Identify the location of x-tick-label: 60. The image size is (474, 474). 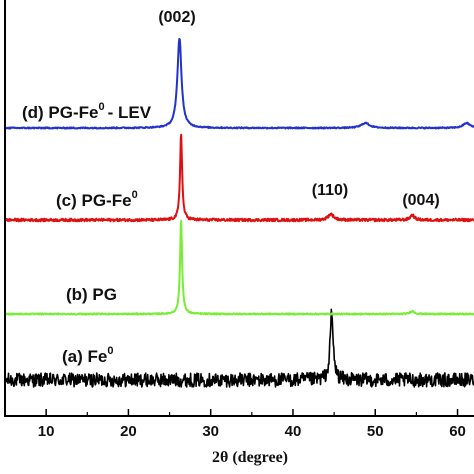
(457, 431).